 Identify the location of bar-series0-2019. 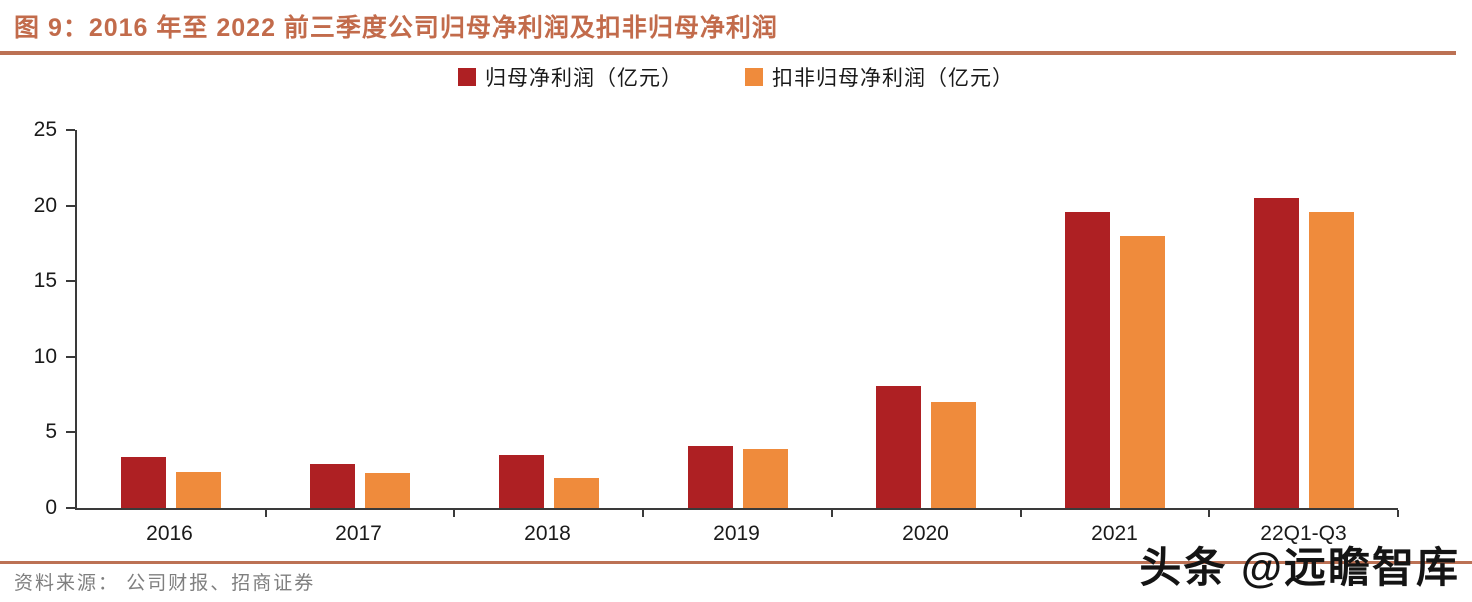
(710, 477).